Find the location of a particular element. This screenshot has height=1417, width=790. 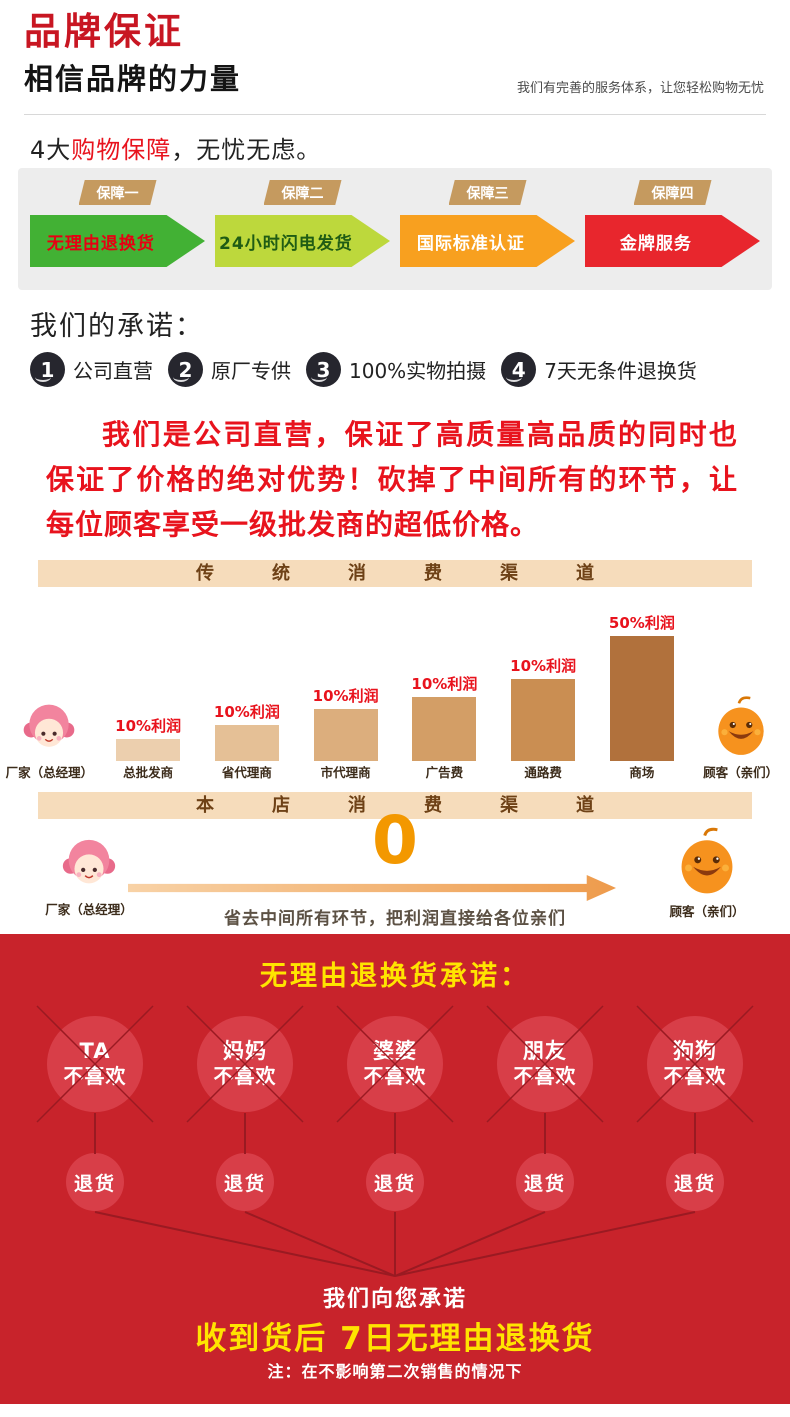

page-subtitle: 相信品牌的力量 is located at coordinates (133, 78).